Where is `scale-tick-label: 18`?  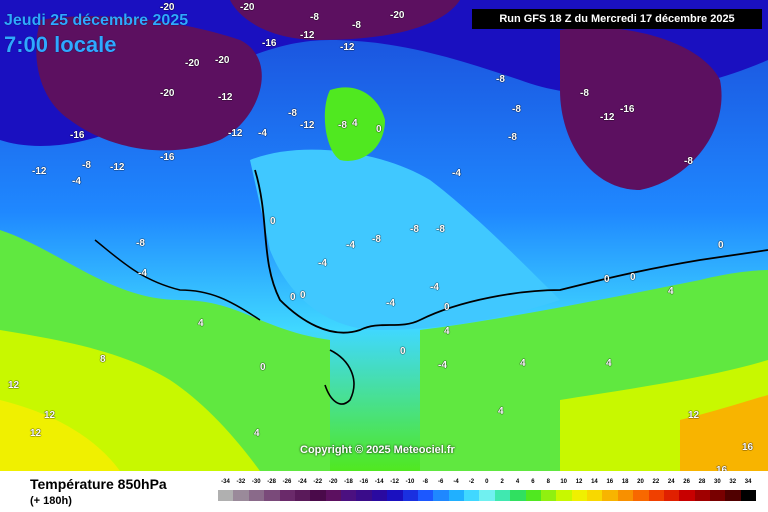
scale-tick-label: 18 is located at coordinates (625, 482).